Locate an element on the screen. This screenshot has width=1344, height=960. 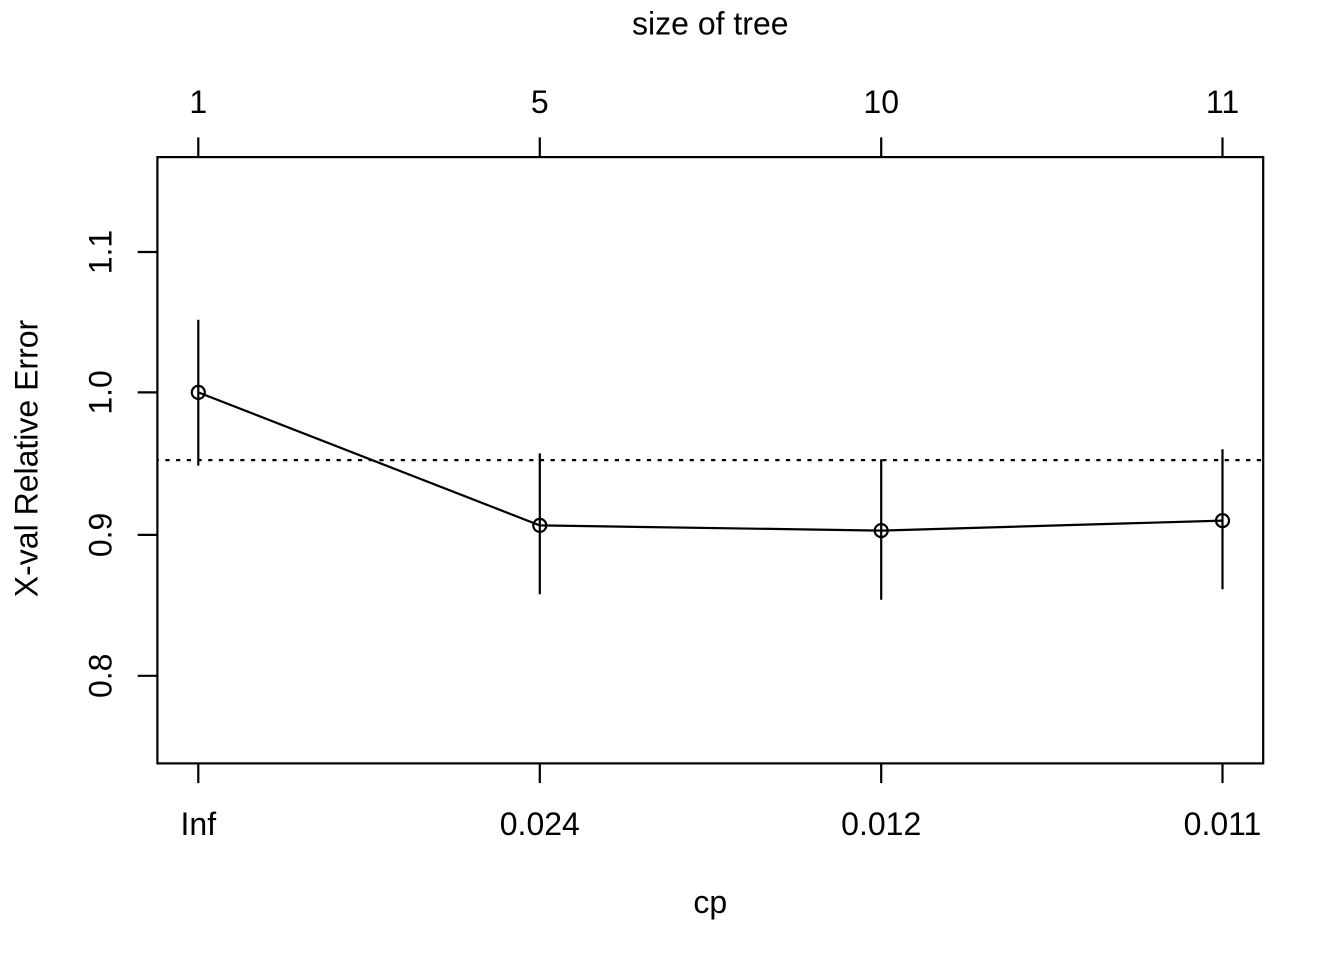
svg-text: 1.0 is located at coordinates (100, 392).